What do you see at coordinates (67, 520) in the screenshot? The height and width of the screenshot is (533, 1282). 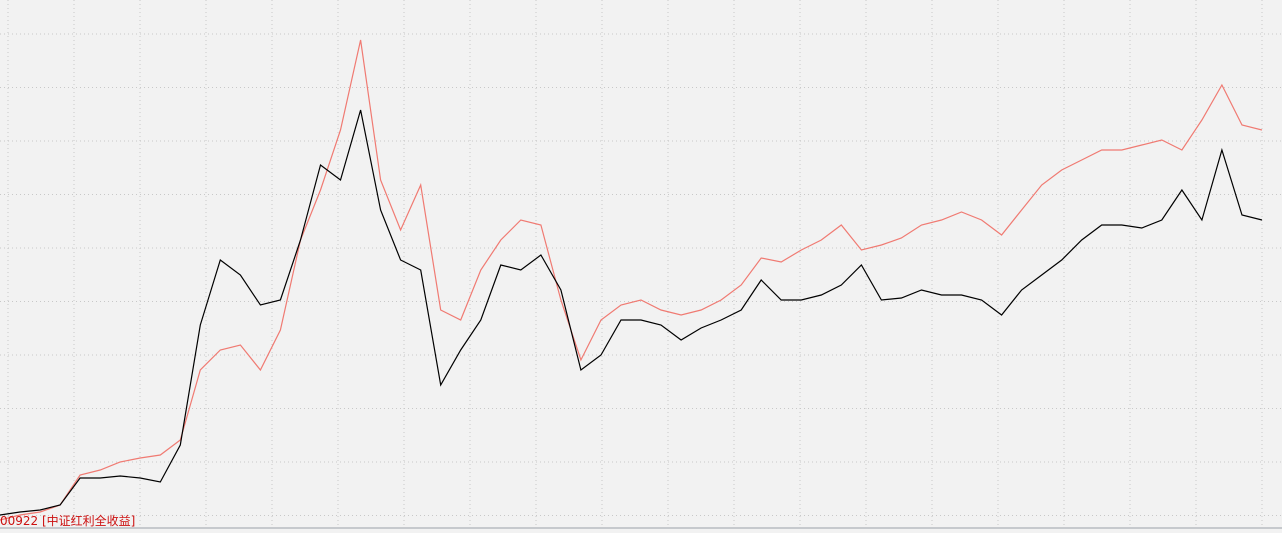 I see `legend-label: 00922 [中证红利全收益]` at bounding box center [67, 520].